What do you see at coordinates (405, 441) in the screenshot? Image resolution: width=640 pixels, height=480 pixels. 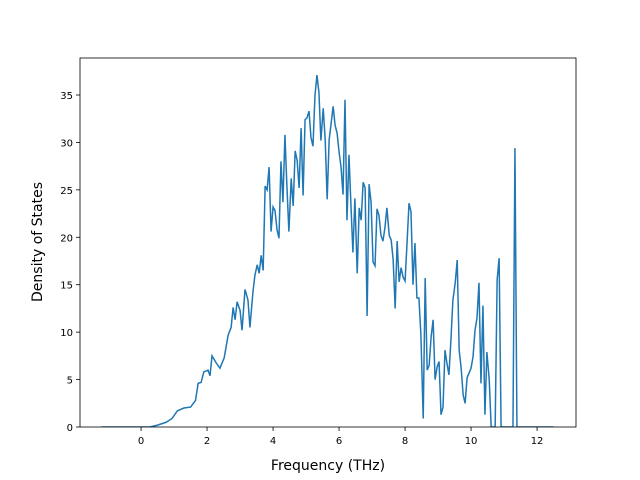 I see `x-tick-label: 8` at bounding box center [405, 441].